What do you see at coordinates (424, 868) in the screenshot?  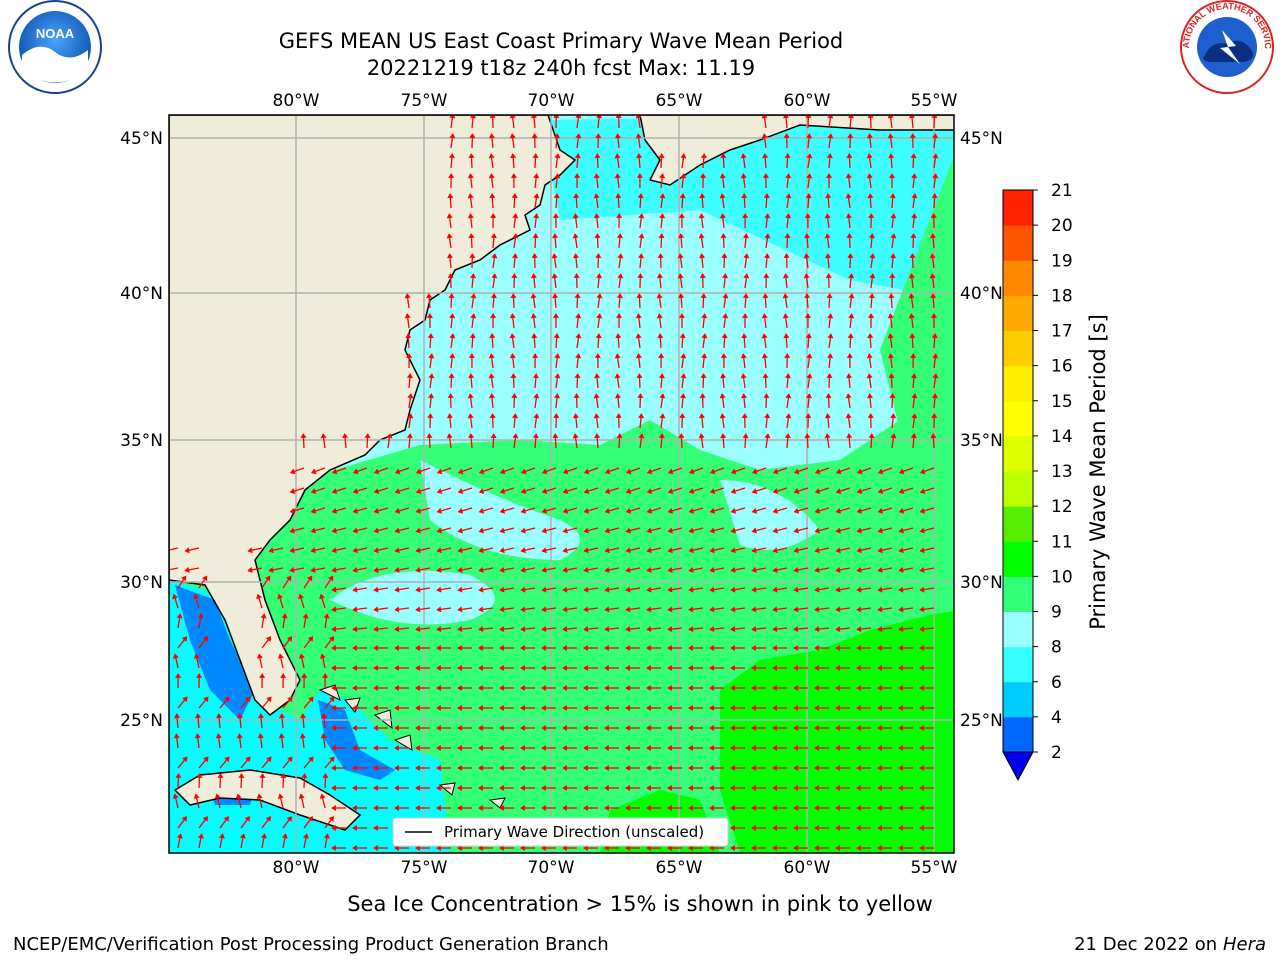 I see `lon-label: 75°W` at bounding box center [424, 868].